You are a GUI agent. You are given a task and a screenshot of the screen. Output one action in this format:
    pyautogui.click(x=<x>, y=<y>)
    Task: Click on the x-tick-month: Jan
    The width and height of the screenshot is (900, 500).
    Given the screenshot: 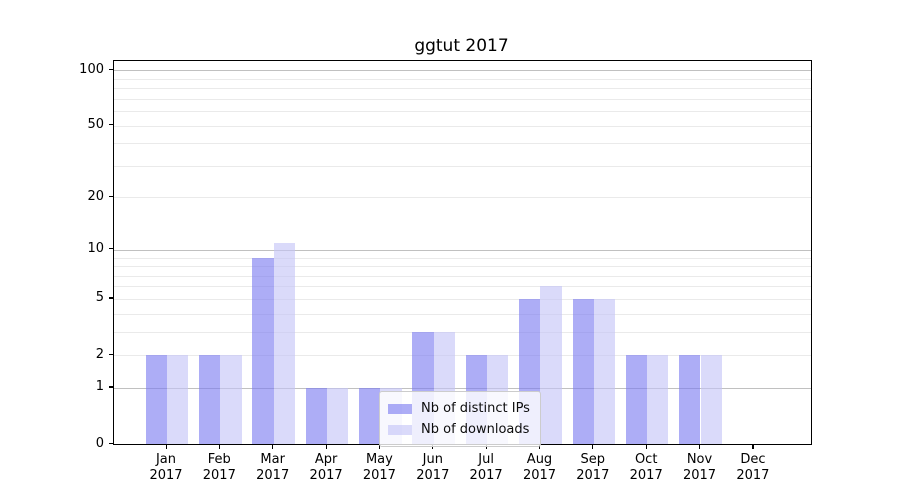 What is the action you would take?
    pyautogui.click(x=166, y=459)
    